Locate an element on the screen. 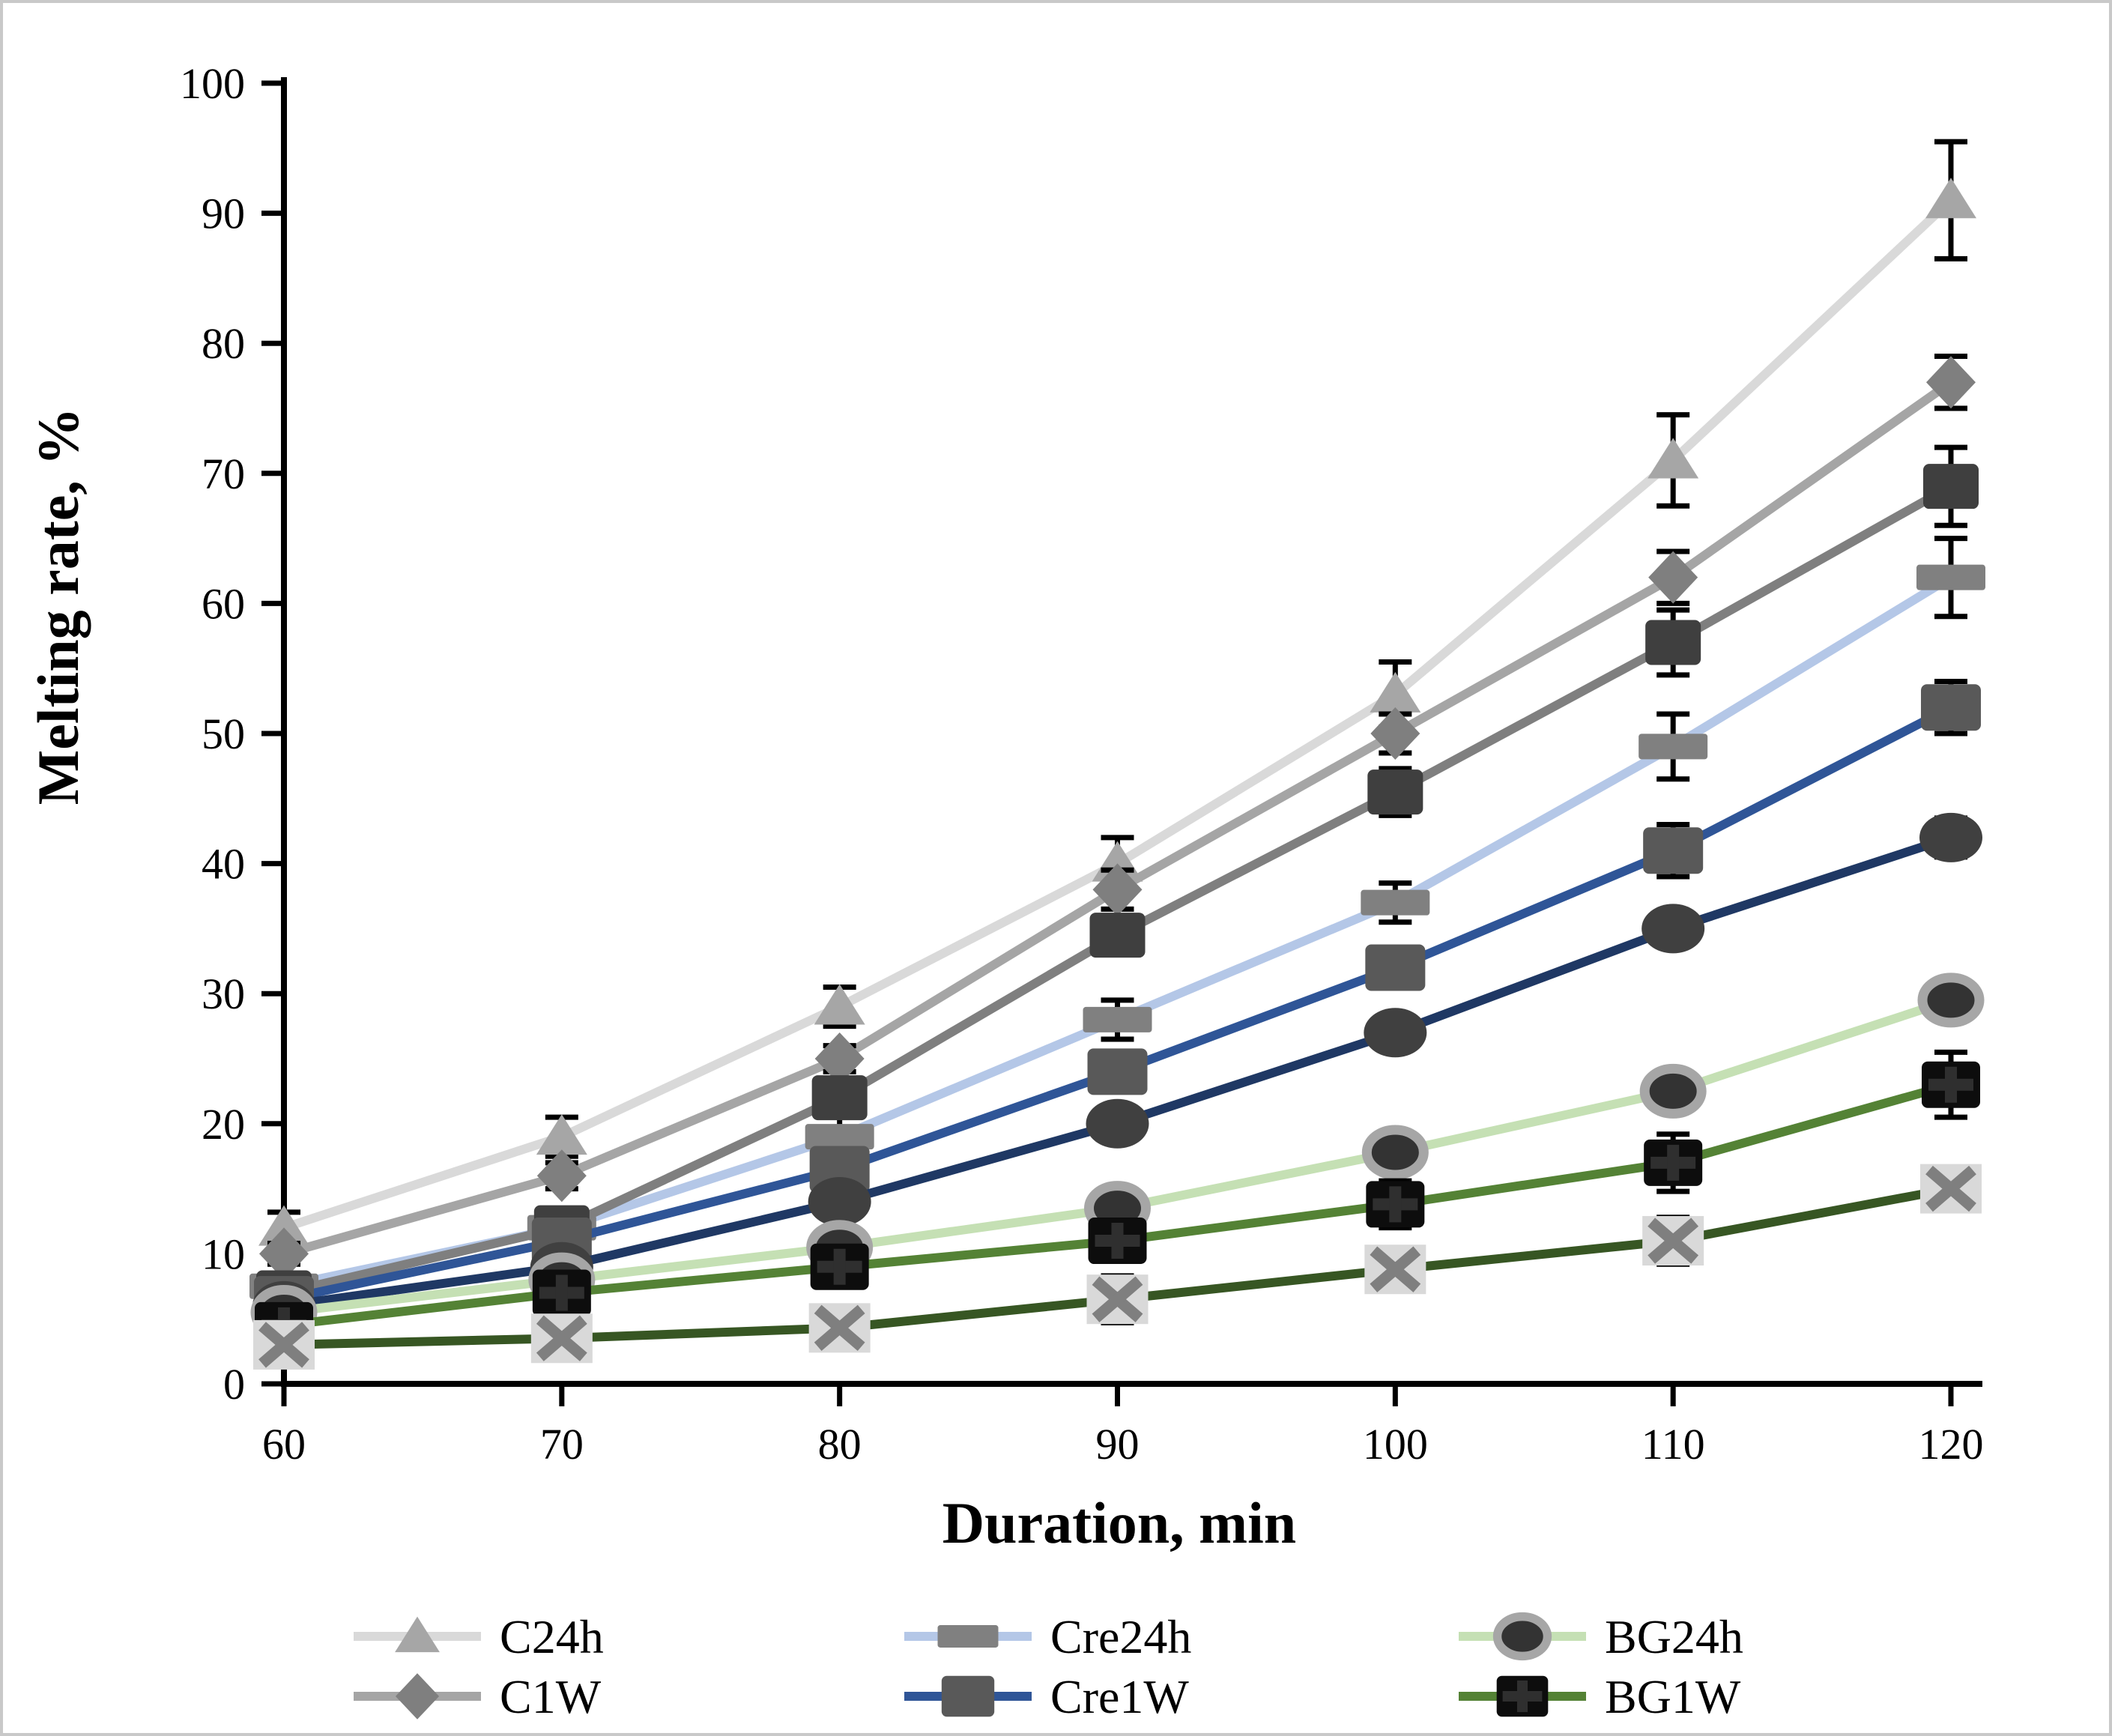 The width and height of the screenshot is (2112, 1736). y-tick-label: 50 is located at coordinates (223, 734).